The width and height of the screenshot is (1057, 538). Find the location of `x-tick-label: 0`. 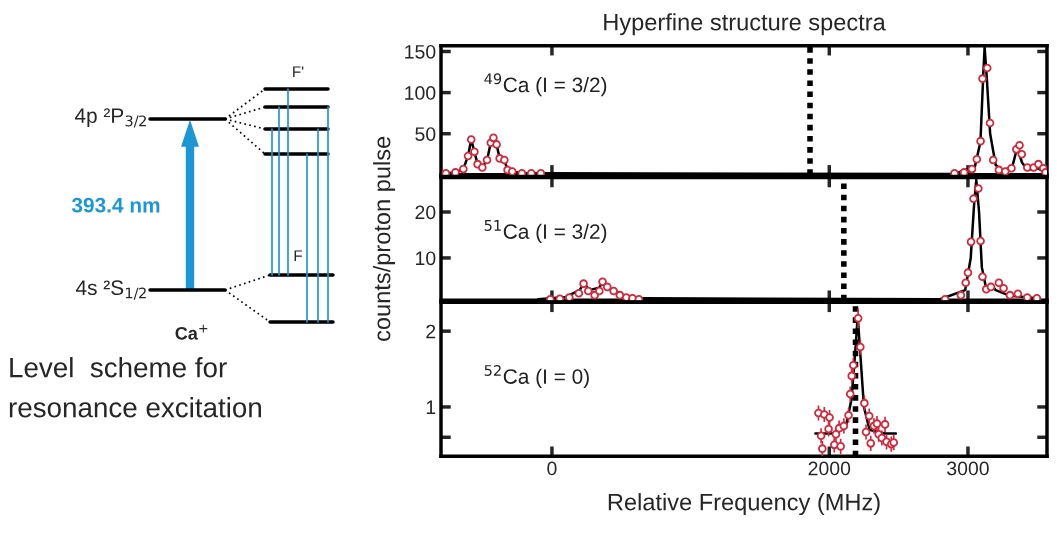

x-tick-label: 0 is located at coordinates (552, 468).